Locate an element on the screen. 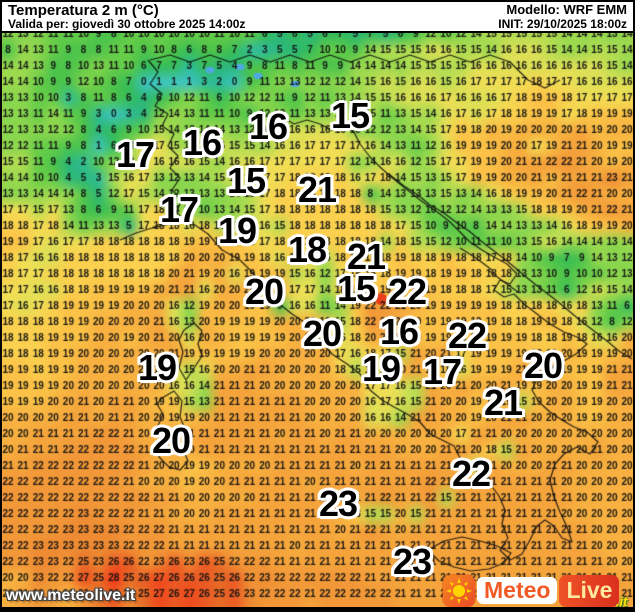  logo-meteo-text: Meteo is located at coordinates (517, 590).